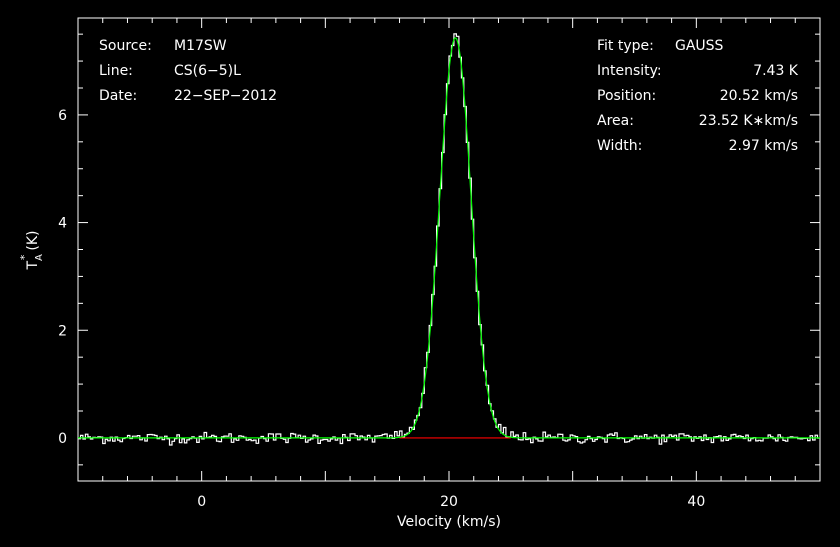  I want to click on info-label: Position:, so click(626, 96).